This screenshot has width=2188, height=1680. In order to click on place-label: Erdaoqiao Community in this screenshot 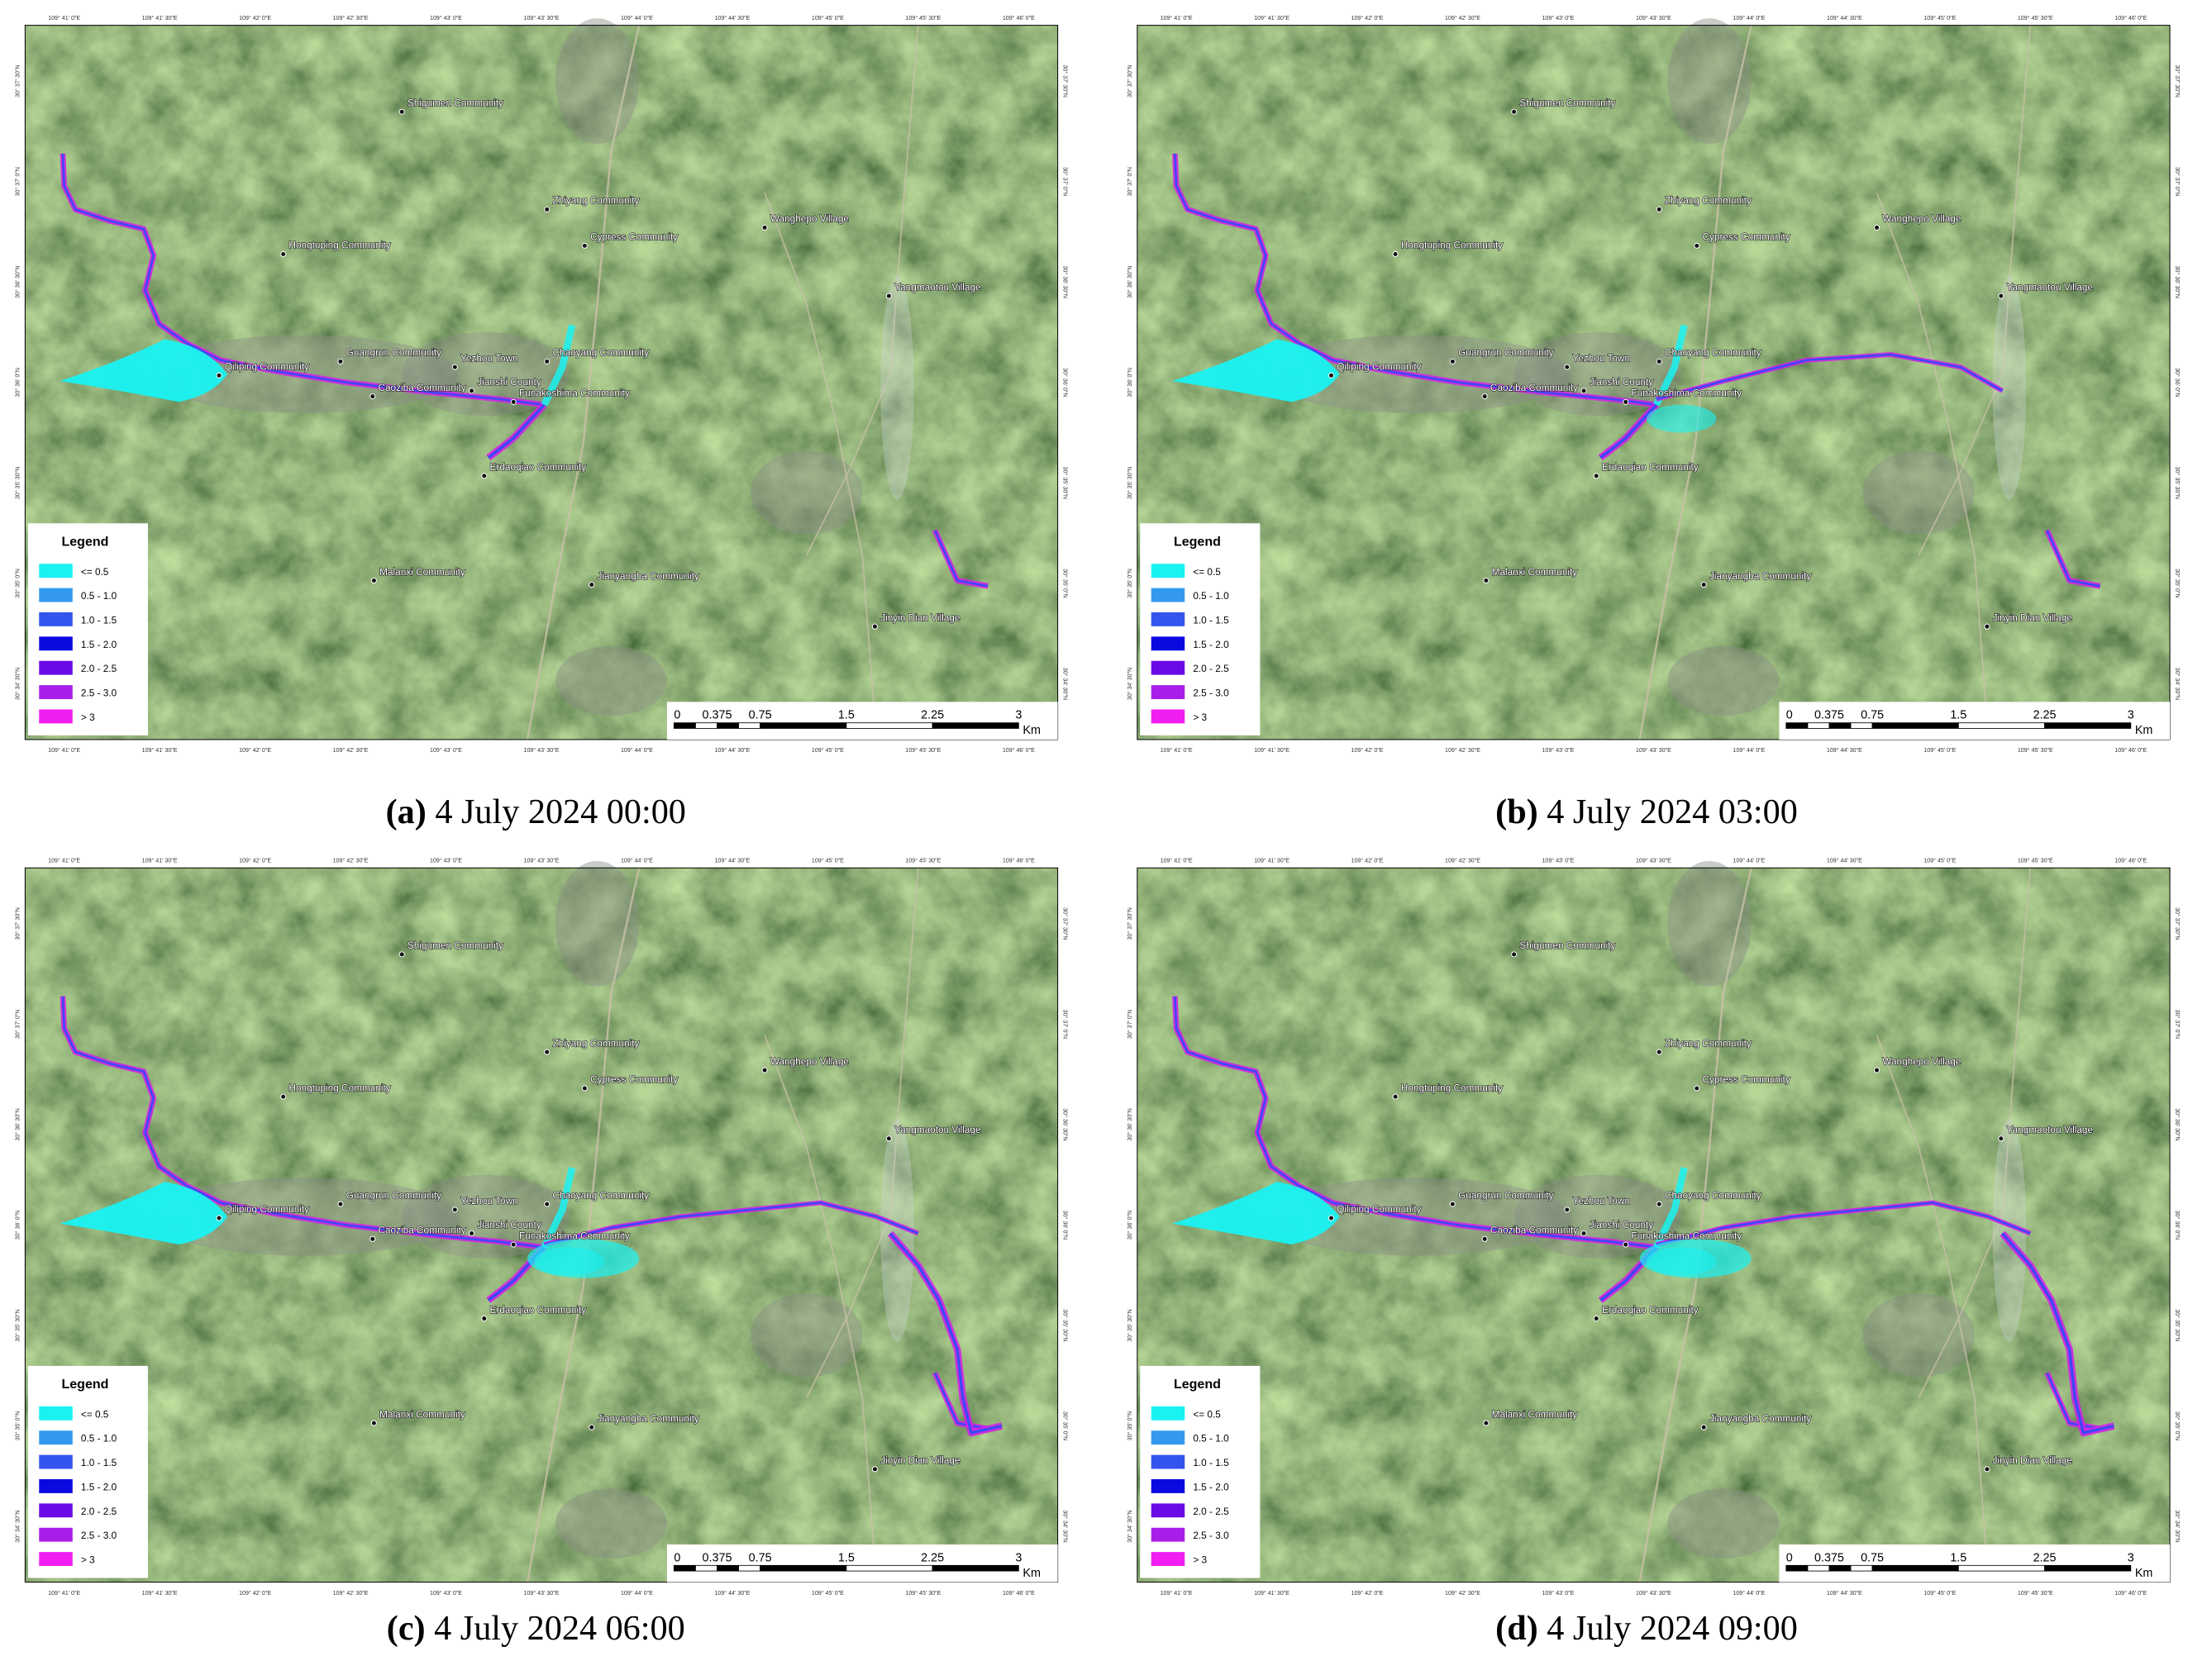, I will do `click(1650, 1310)`.